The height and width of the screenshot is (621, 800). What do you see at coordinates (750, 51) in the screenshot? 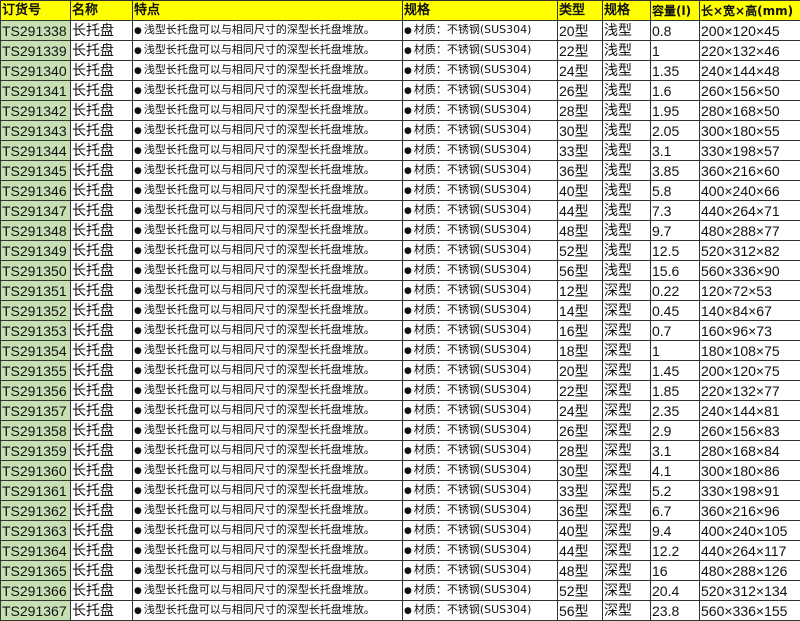
I see `dimension-cell: 220×132×46` at bounding box center [750, 51].